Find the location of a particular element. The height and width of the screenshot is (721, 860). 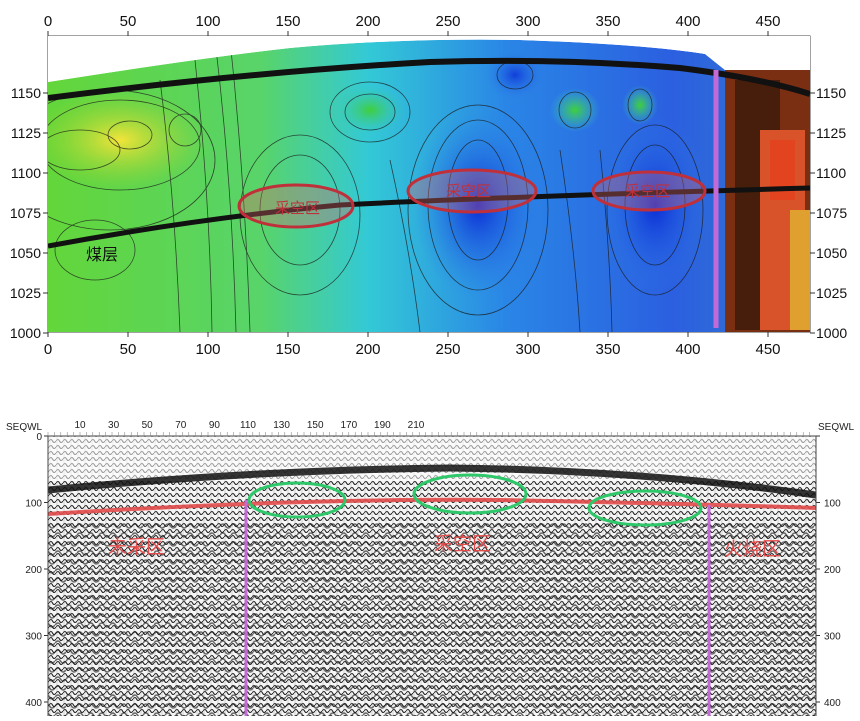

coal-seam-line is located at coordinates (429, 217).